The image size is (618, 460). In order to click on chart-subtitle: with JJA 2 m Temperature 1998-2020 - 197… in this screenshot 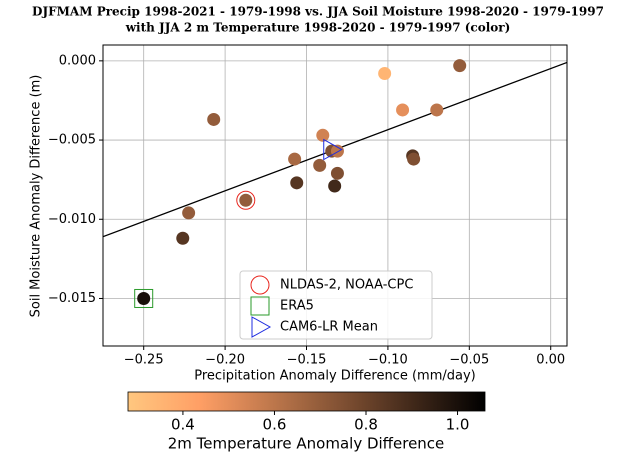, I will do `click(318, 28)`.